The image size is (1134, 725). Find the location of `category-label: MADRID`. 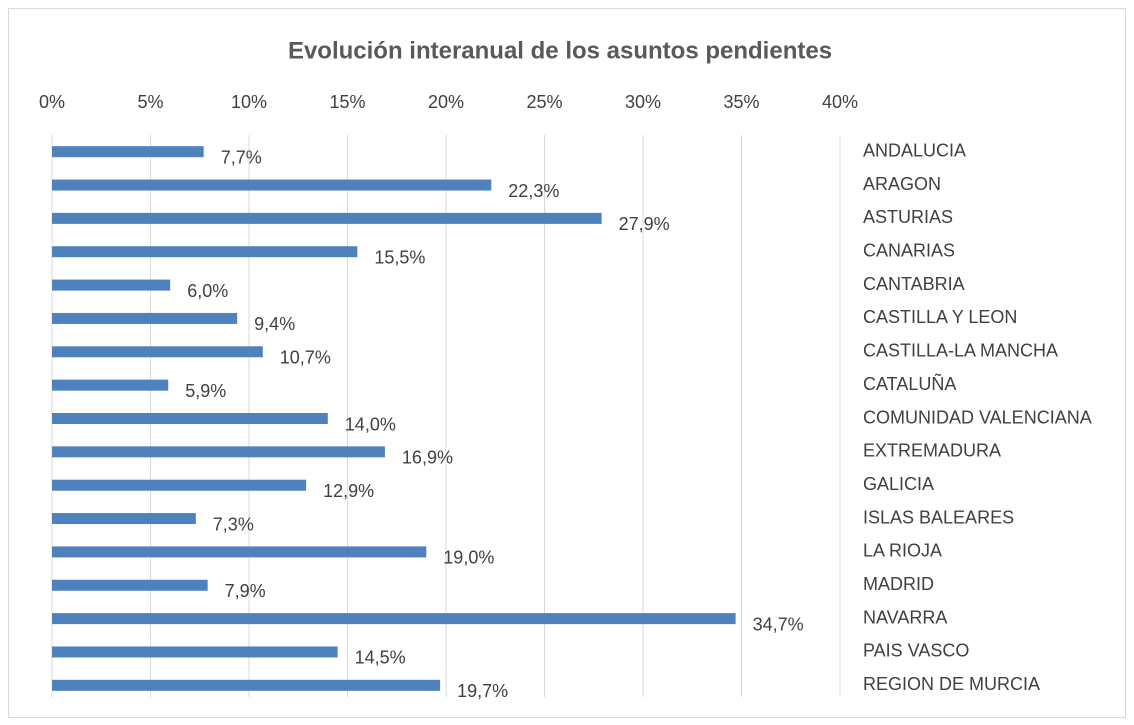

category-label: MADRID is located at coordinates (898, 584).